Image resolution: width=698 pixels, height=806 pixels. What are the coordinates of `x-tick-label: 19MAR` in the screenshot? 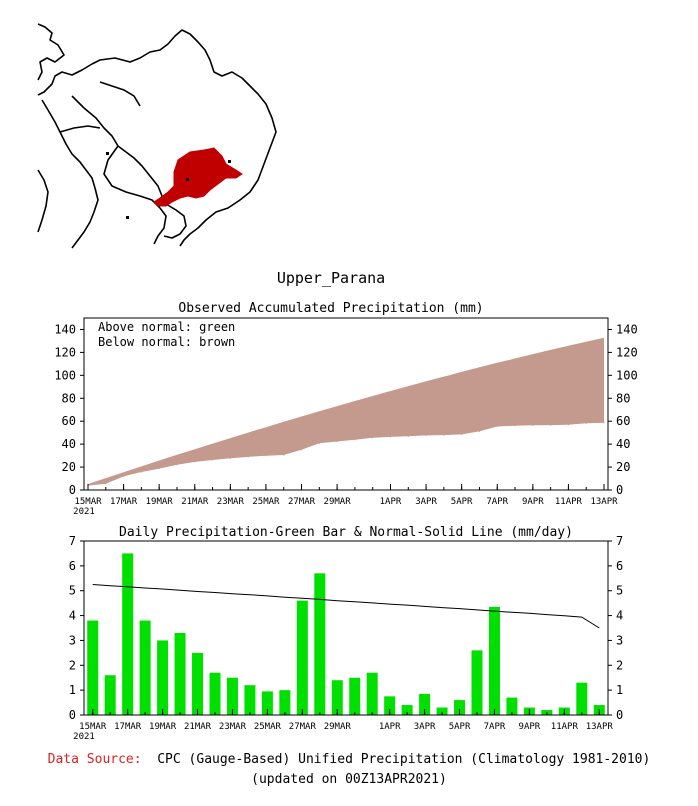 It's located at (163, 727).